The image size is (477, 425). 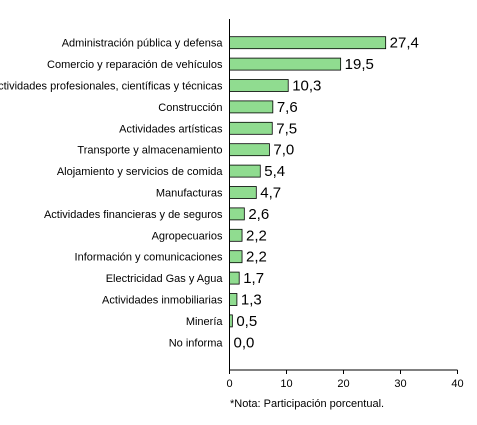 What do you see at coordinates (143, 44) in the screenshot?
I see `category-label: Administración pública y defensa` at bounding box center [143, 44].